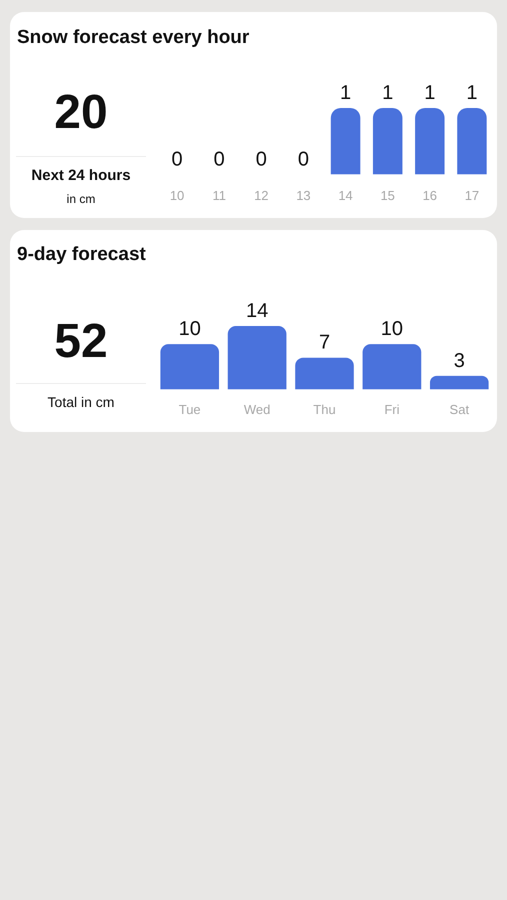  I want to click on text: 52, so click(81, 342).